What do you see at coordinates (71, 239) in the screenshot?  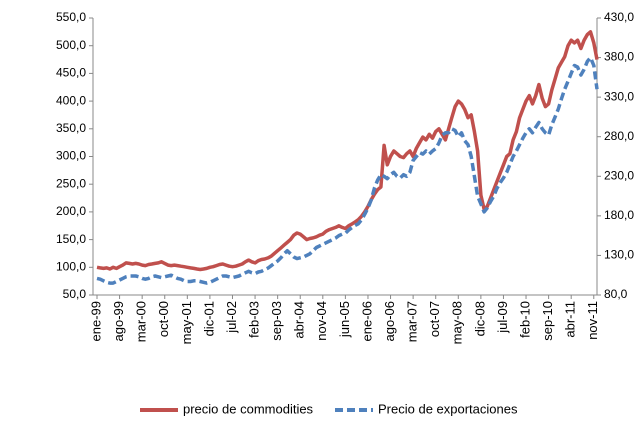 I see `y-tick-label: 150,0` at bounding box center [71, 239].